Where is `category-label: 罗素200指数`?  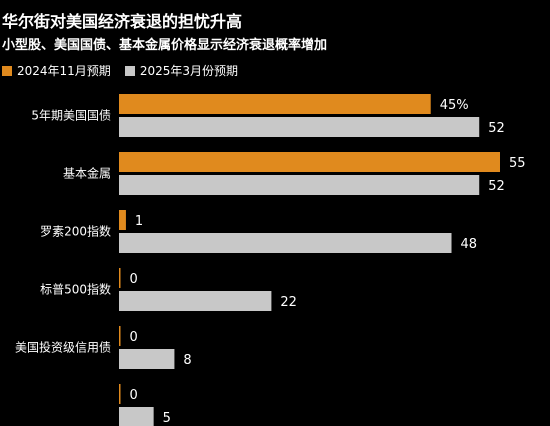 category-label: 罗素200指数 is located at coordinates (75, 231).